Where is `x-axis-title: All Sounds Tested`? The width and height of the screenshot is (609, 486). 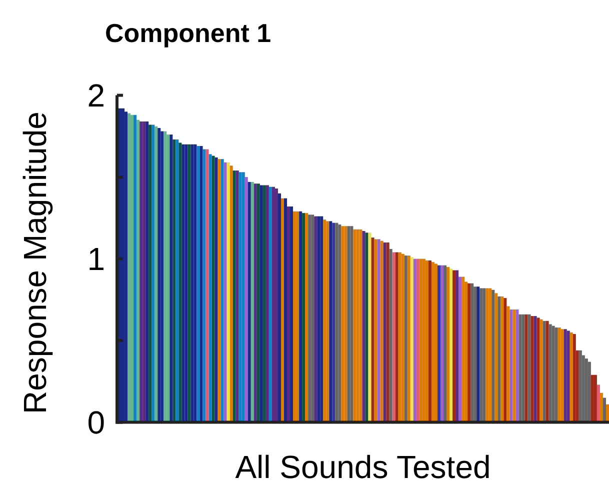
x-axis-title: All Sounds Tested is located at coordinates (363, 467).